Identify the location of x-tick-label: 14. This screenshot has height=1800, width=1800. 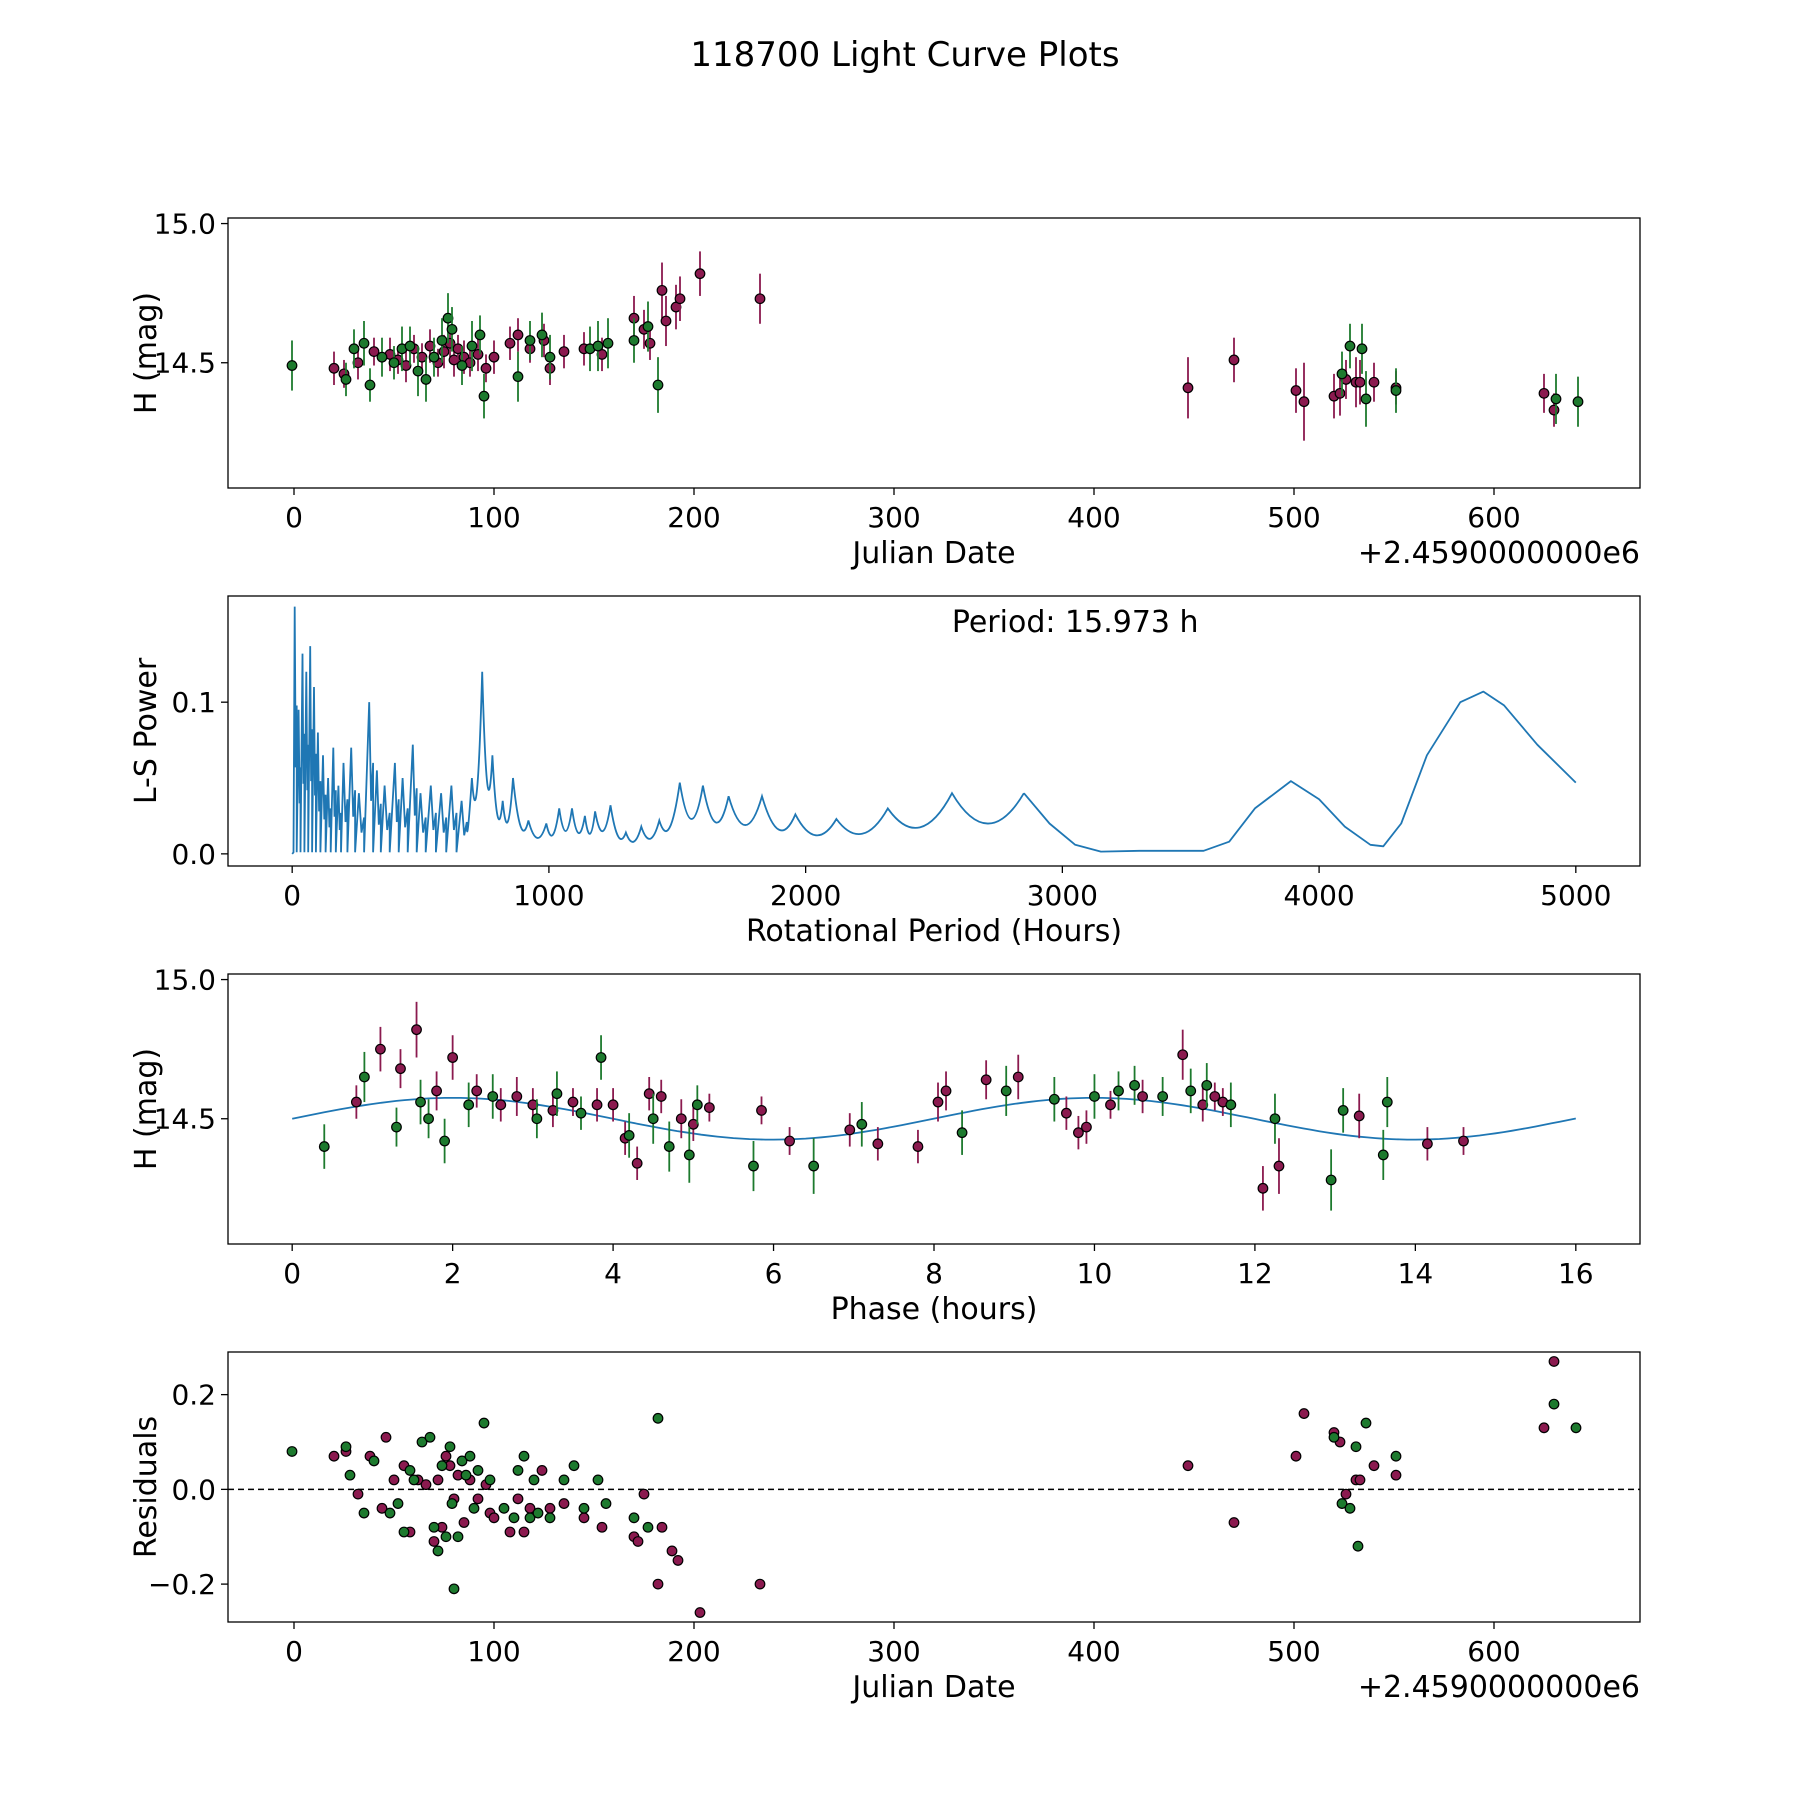
(1416, 1273).